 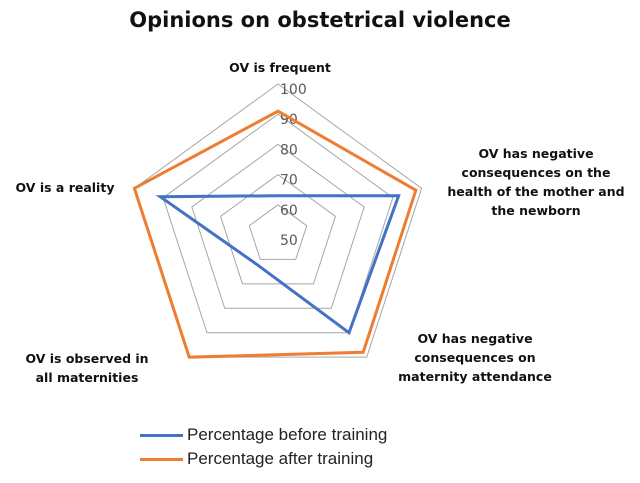 What do you see at coordinates (280, 67) in the screenshot?
I see `axis-label-frequent: OV is frequent` at bounding box center [280, 67].